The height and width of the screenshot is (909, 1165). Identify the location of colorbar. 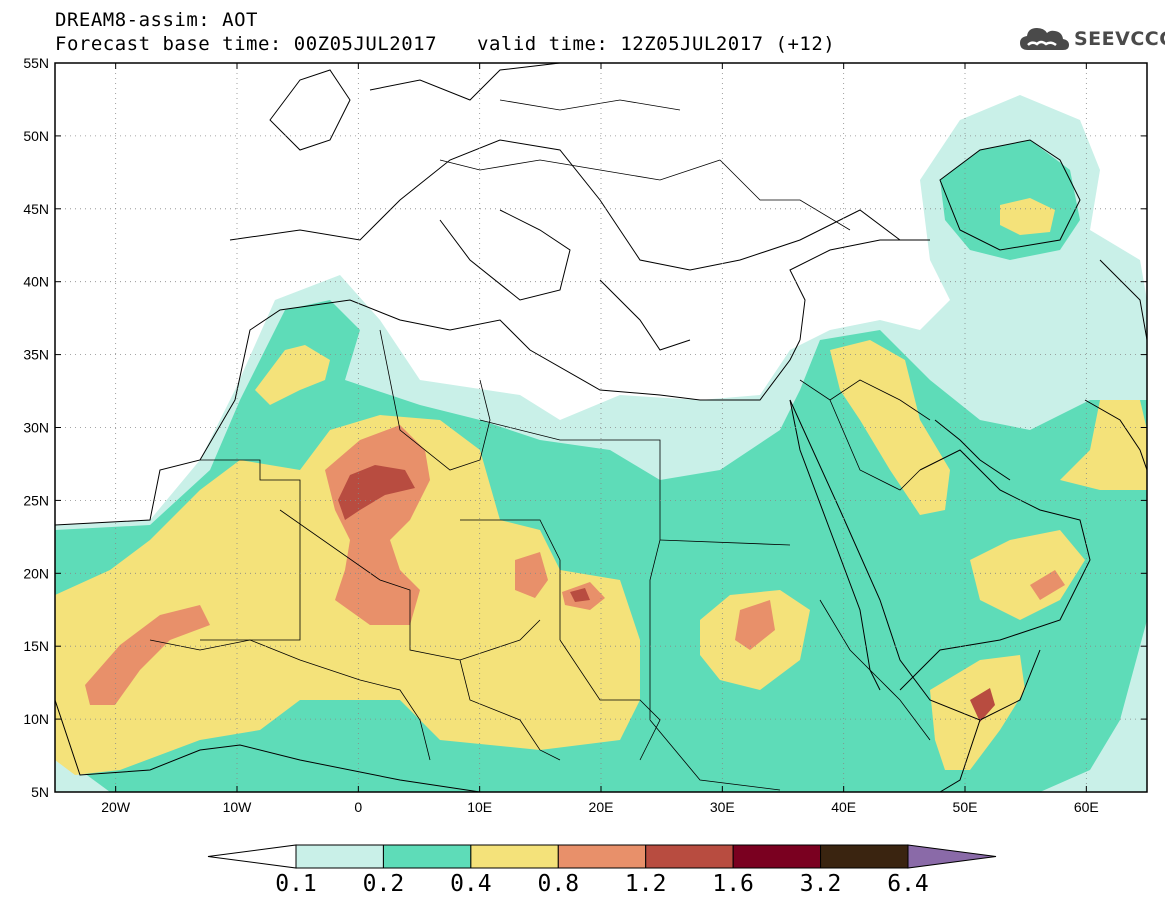
(602, 856).